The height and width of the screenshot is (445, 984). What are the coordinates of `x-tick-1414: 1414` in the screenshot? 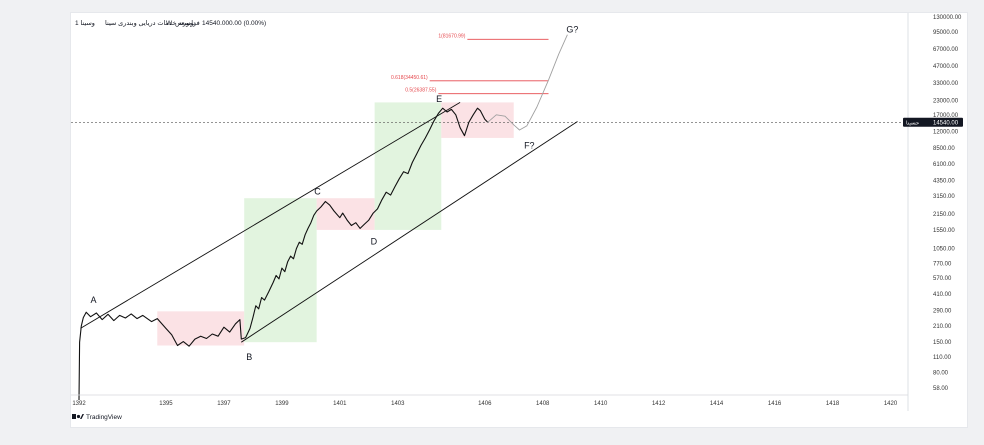 It's located at (717, 404).